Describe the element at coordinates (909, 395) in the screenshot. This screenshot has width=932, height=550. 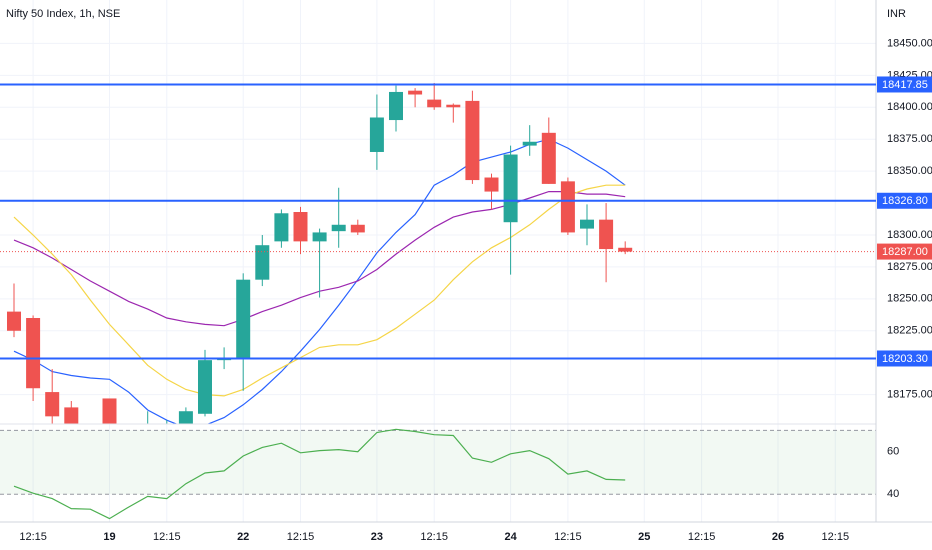
I see `y-tick-label: 18175.00` at that location.